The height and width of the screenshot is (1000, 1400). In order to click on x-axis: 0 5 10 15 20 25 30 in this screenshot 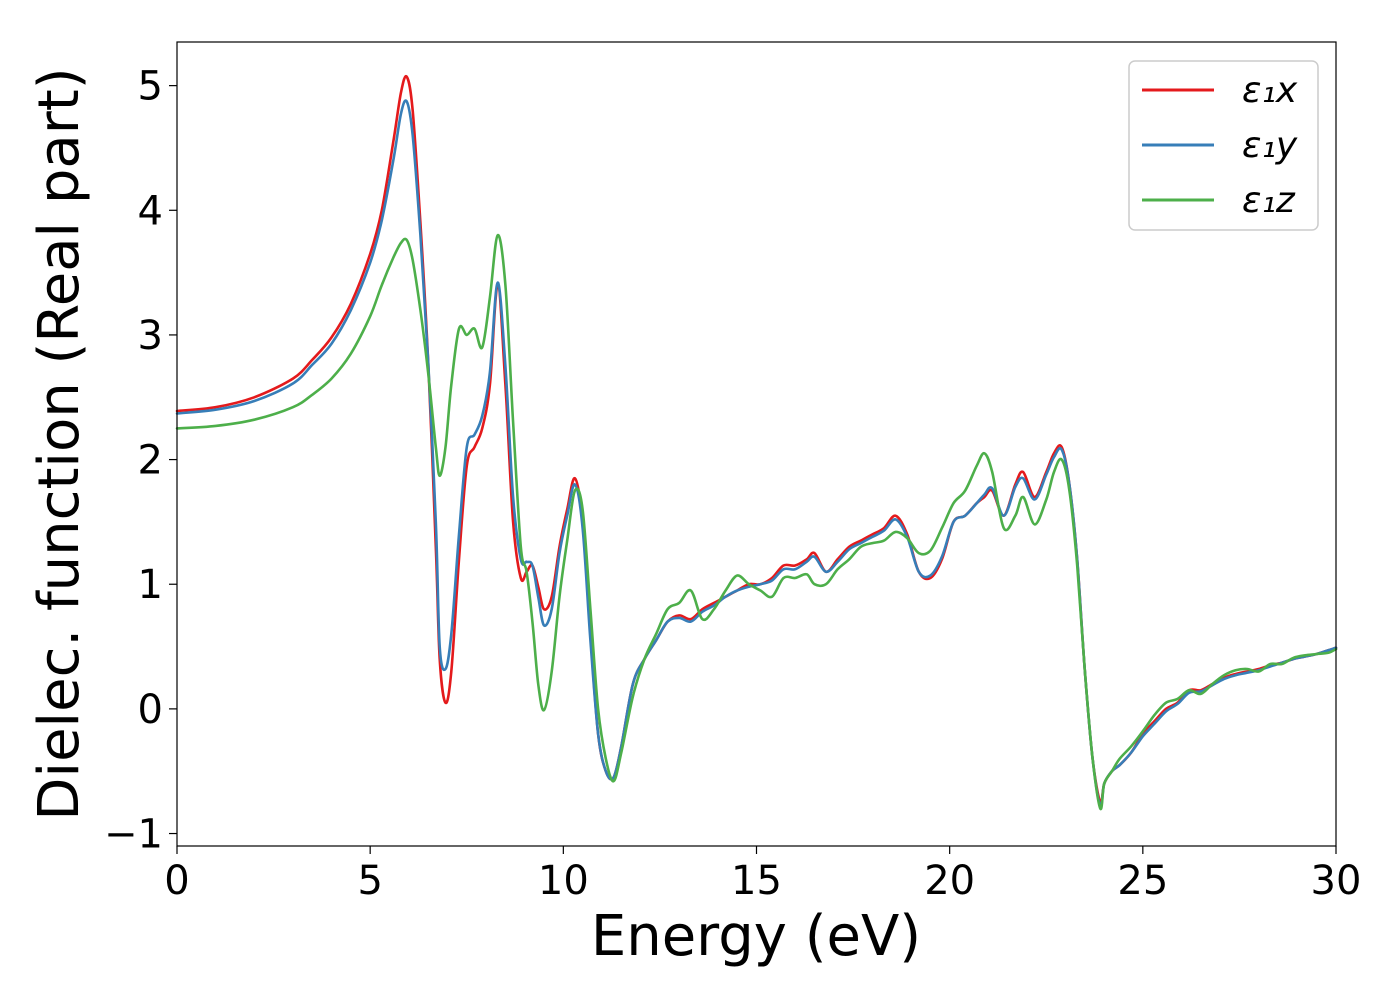, I will do `click(762, 875)`.